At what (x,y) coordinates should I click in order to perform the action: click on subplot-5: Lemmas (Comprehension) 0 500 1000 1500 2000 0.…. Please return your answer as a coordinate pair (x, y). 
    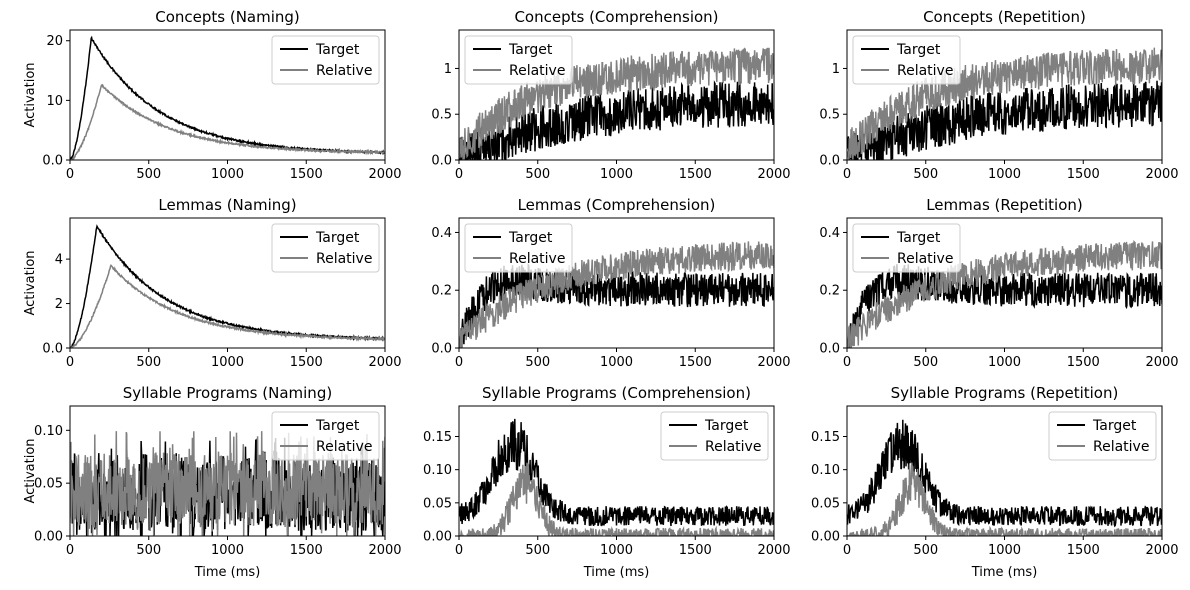
    Looking at the image, I should click on (610, 283).